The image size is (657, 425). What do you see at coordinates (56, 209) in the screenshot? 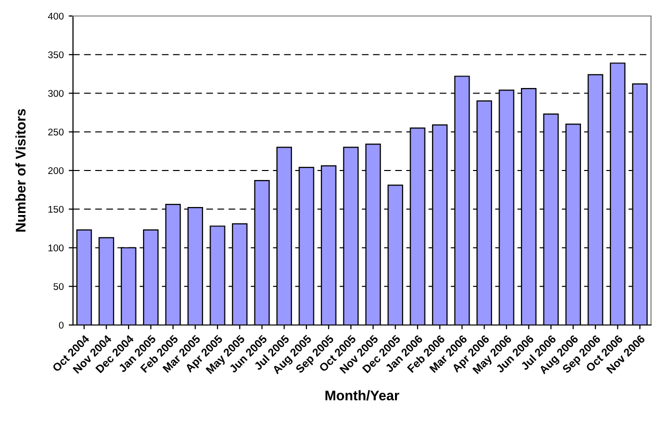
I see `y-tick-label: 150` at bounding box center [56, 209].